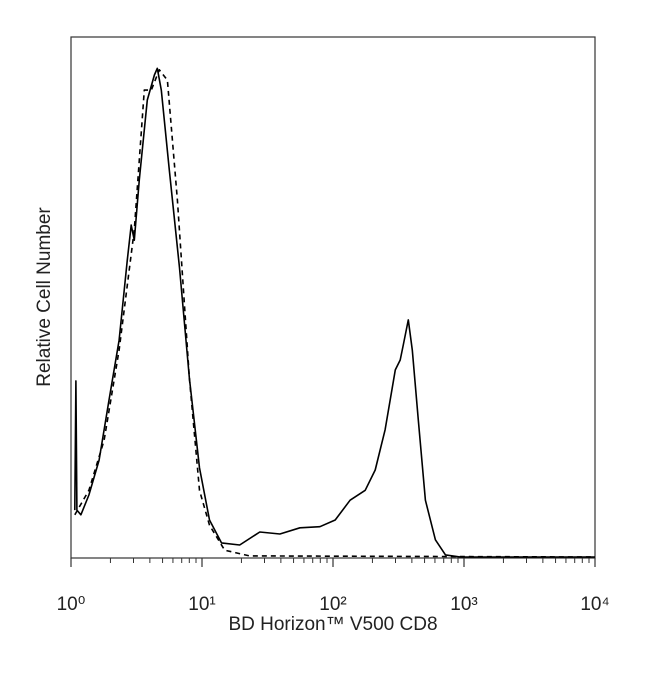  Describe the element at coordinates (463, 604) in the screenshot. I see `x-tick-label: 10³` at that location.